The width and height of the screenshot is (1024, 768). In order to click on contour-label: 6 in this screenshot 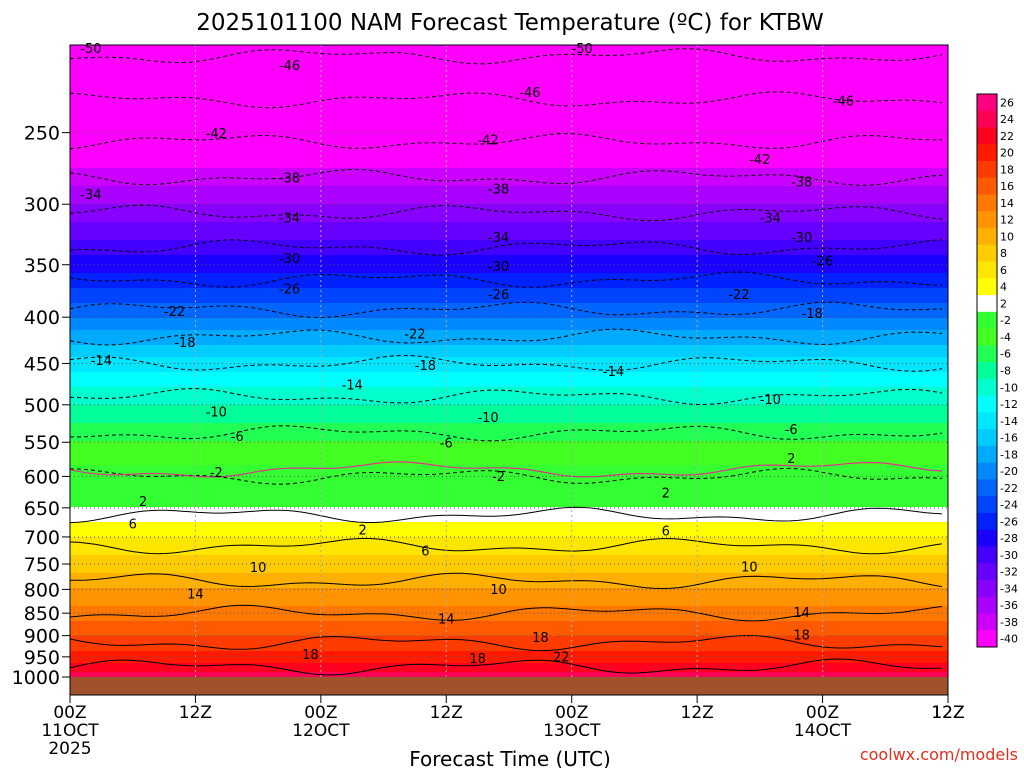, I will do `click(425, 551)`.